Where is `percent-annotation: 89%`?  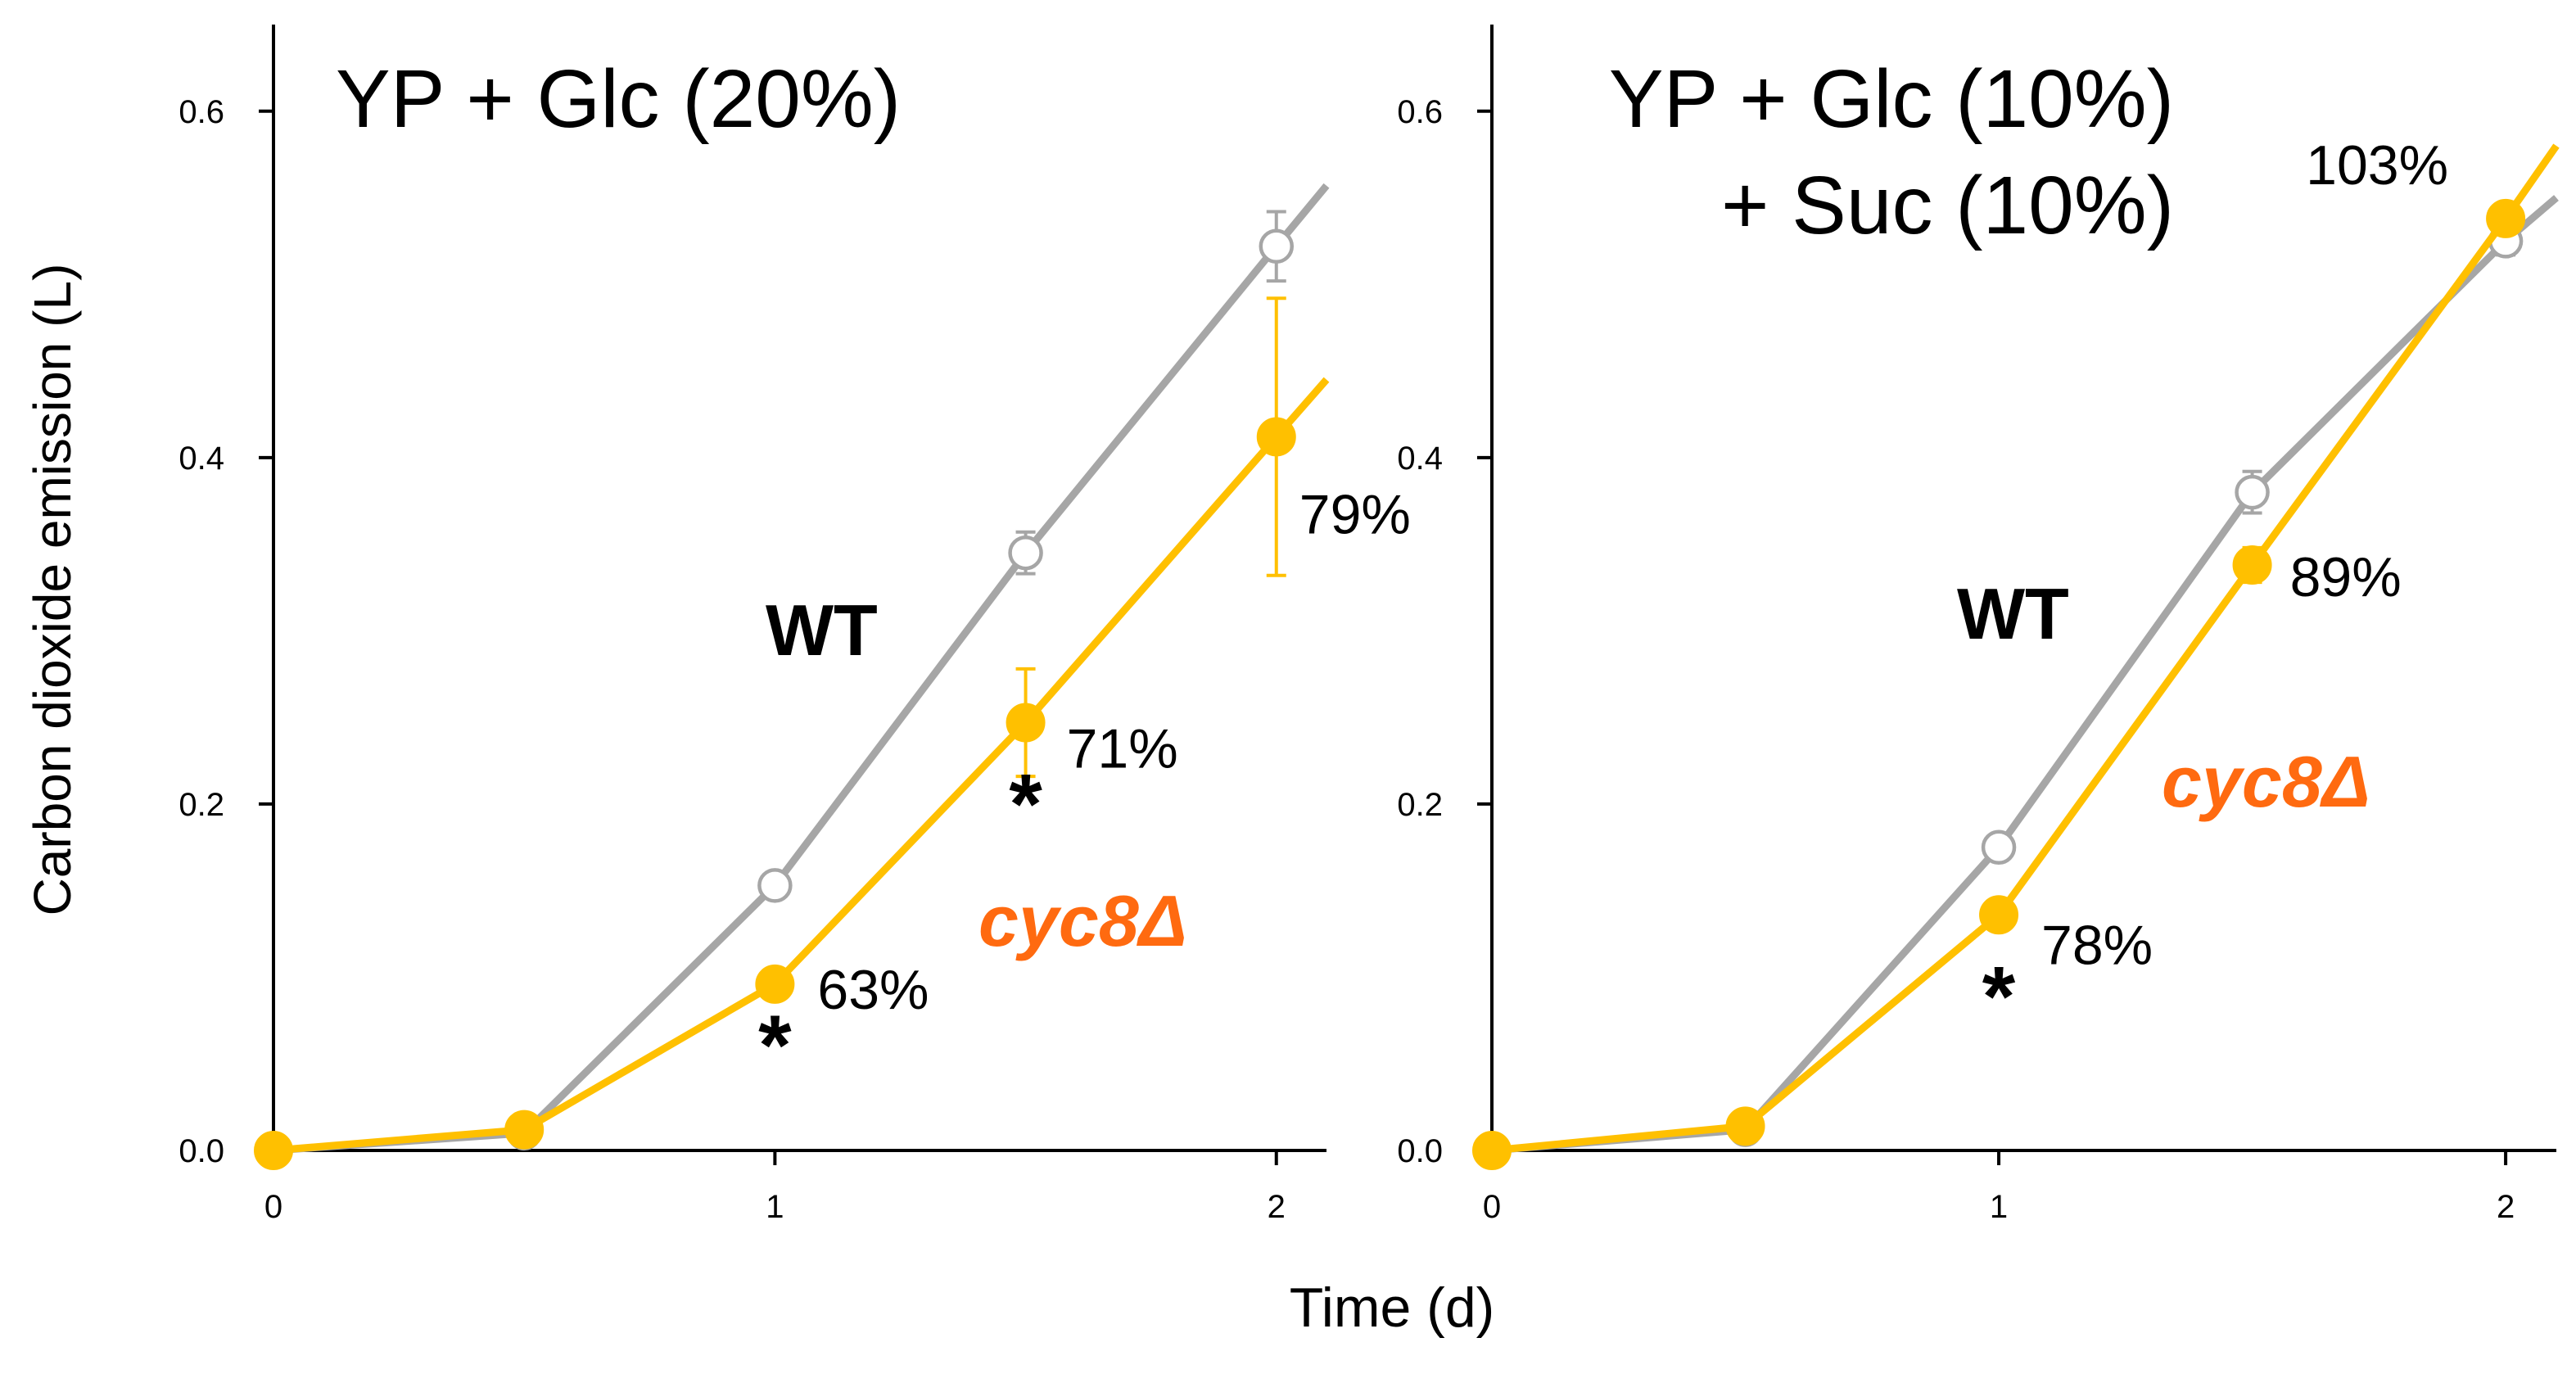
percent-annotation: 89% is located at coordinates (2346, 577).